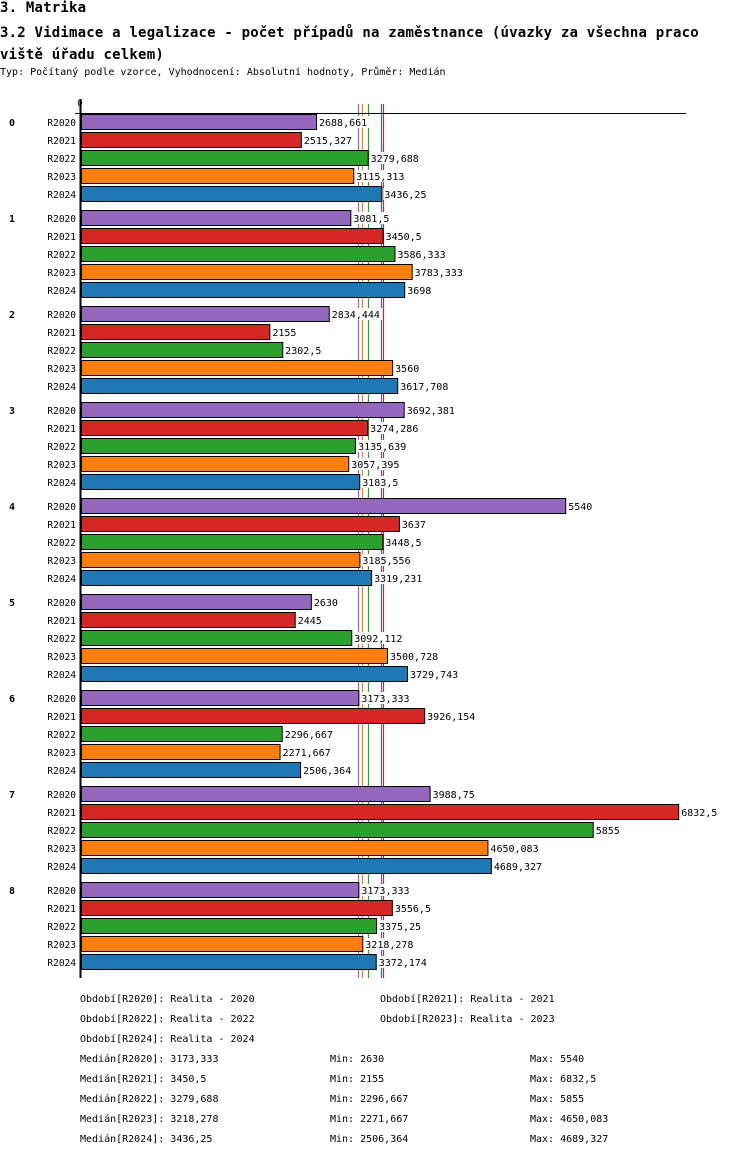  I want to click on legend-min-r2021: Min: 2155, so click(357, 1079).